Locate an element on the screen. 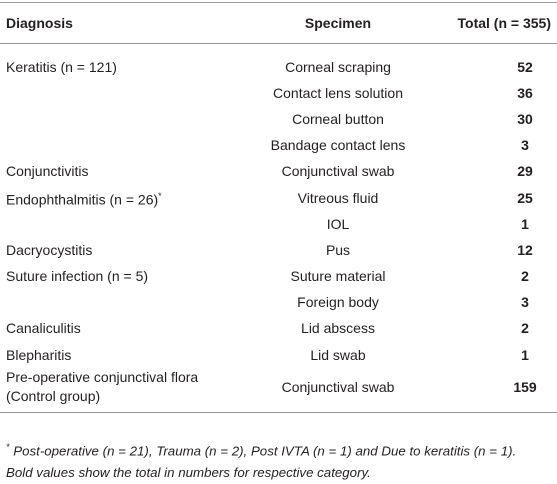 The width and height of the screenshot is (557, 484). table-row: Blepharitis Lid swab 1 is located at coordinates (278, 355).